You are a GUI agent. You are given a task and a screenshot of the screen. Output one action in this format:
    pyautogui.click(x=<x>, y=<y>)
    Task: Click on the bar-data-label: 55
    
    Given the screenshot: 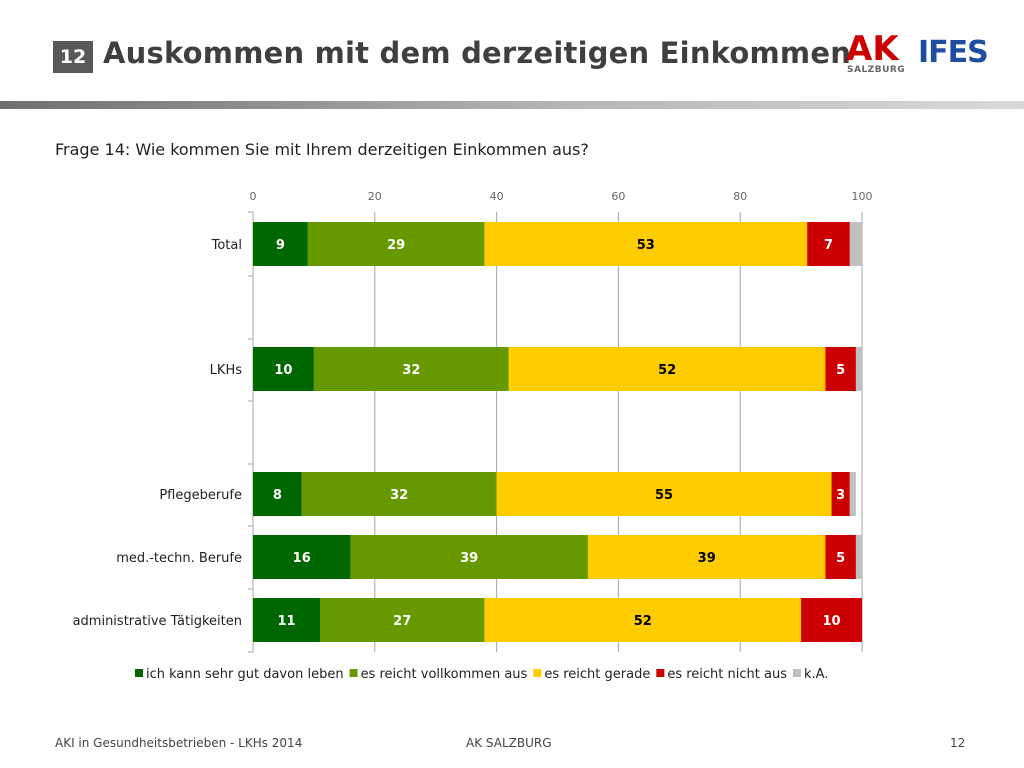 What is the action you would take?
    pyautogui.click(x=664, y=495)
    